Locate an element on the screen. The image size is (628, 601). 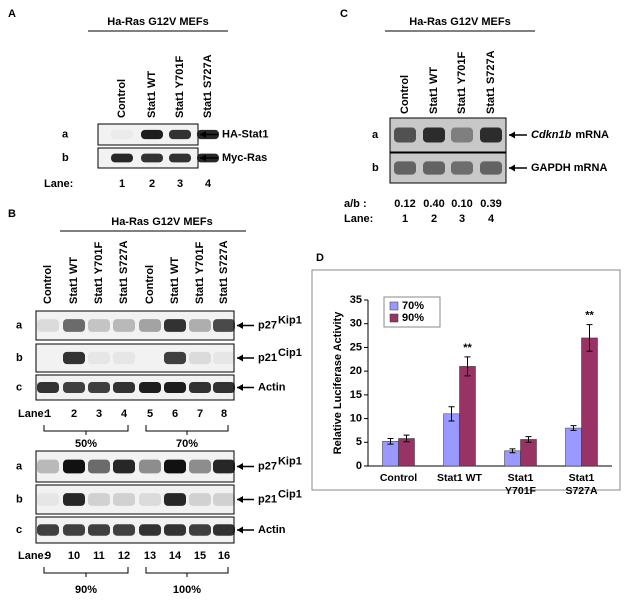
legend-label: 90% is located at coordinates (413, 318).